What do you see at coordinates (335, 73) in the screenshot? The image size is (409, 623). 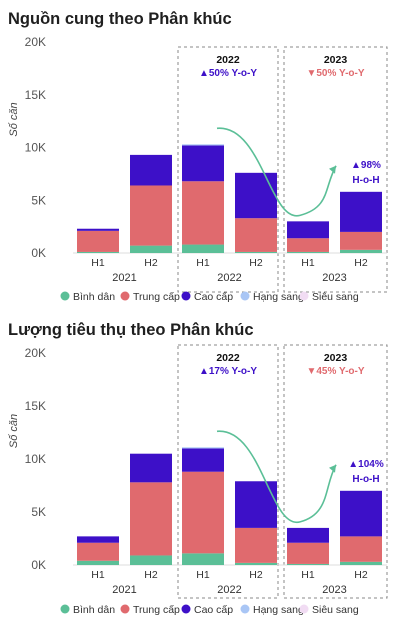 I see `annotation-yoy-change: ▼50% Y-o-Y` at bounding box center [335, 73].